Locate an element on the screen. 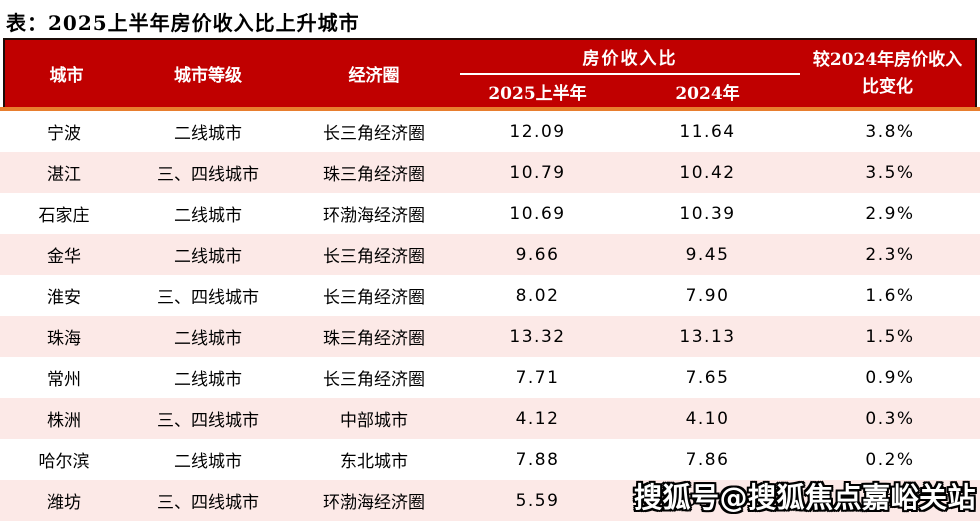 The image size is (980, 522). ratio-2024-cell: 7.65 is located at coordinates (707, 377).